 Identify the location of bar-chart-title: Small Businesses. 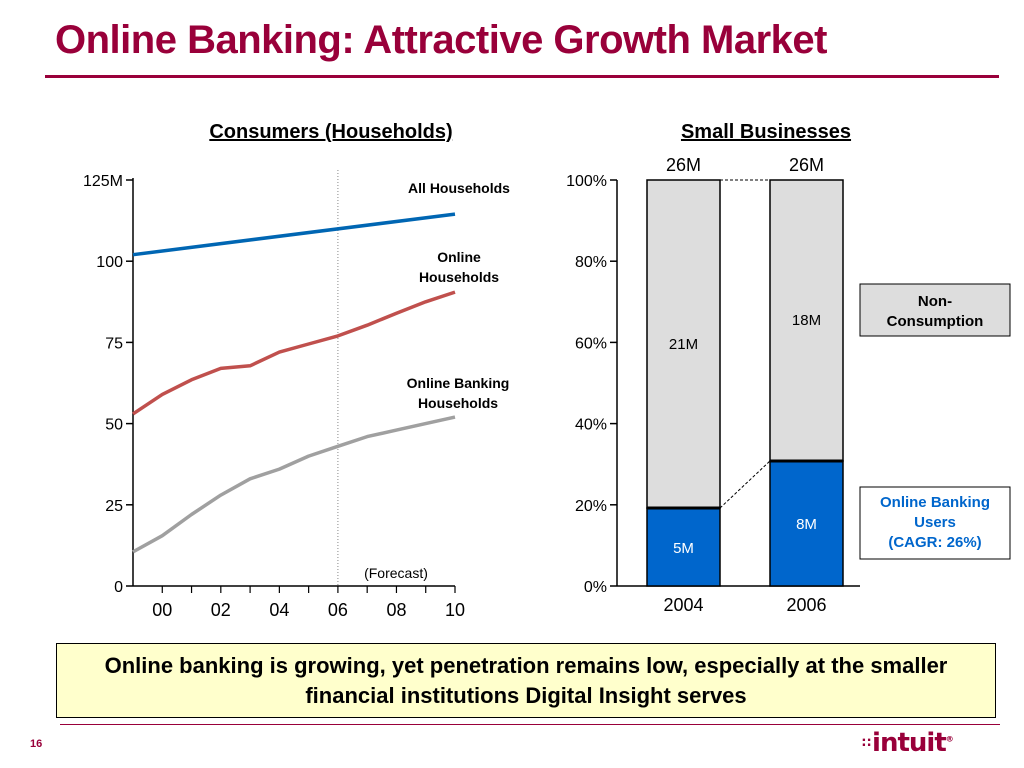
(766, 132).